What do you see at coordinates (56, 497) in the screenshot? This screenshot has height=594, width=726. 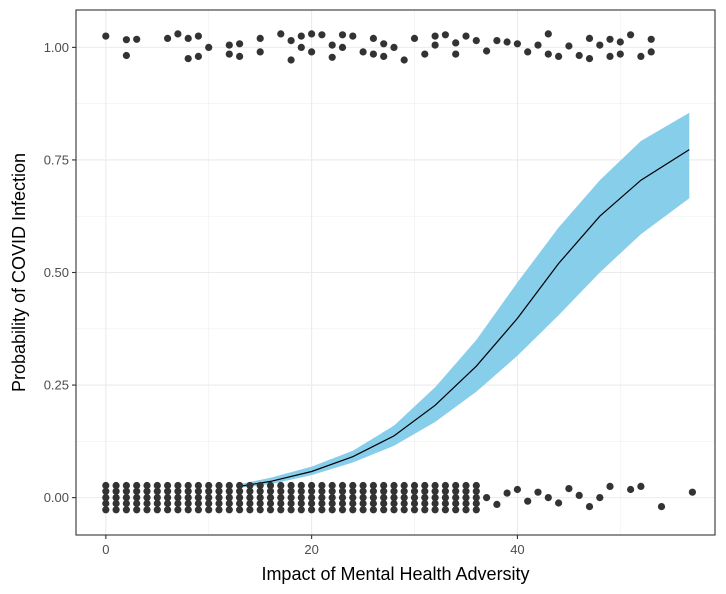 I see `y-tick-label: 0.00` at bounding box center [56, 497].